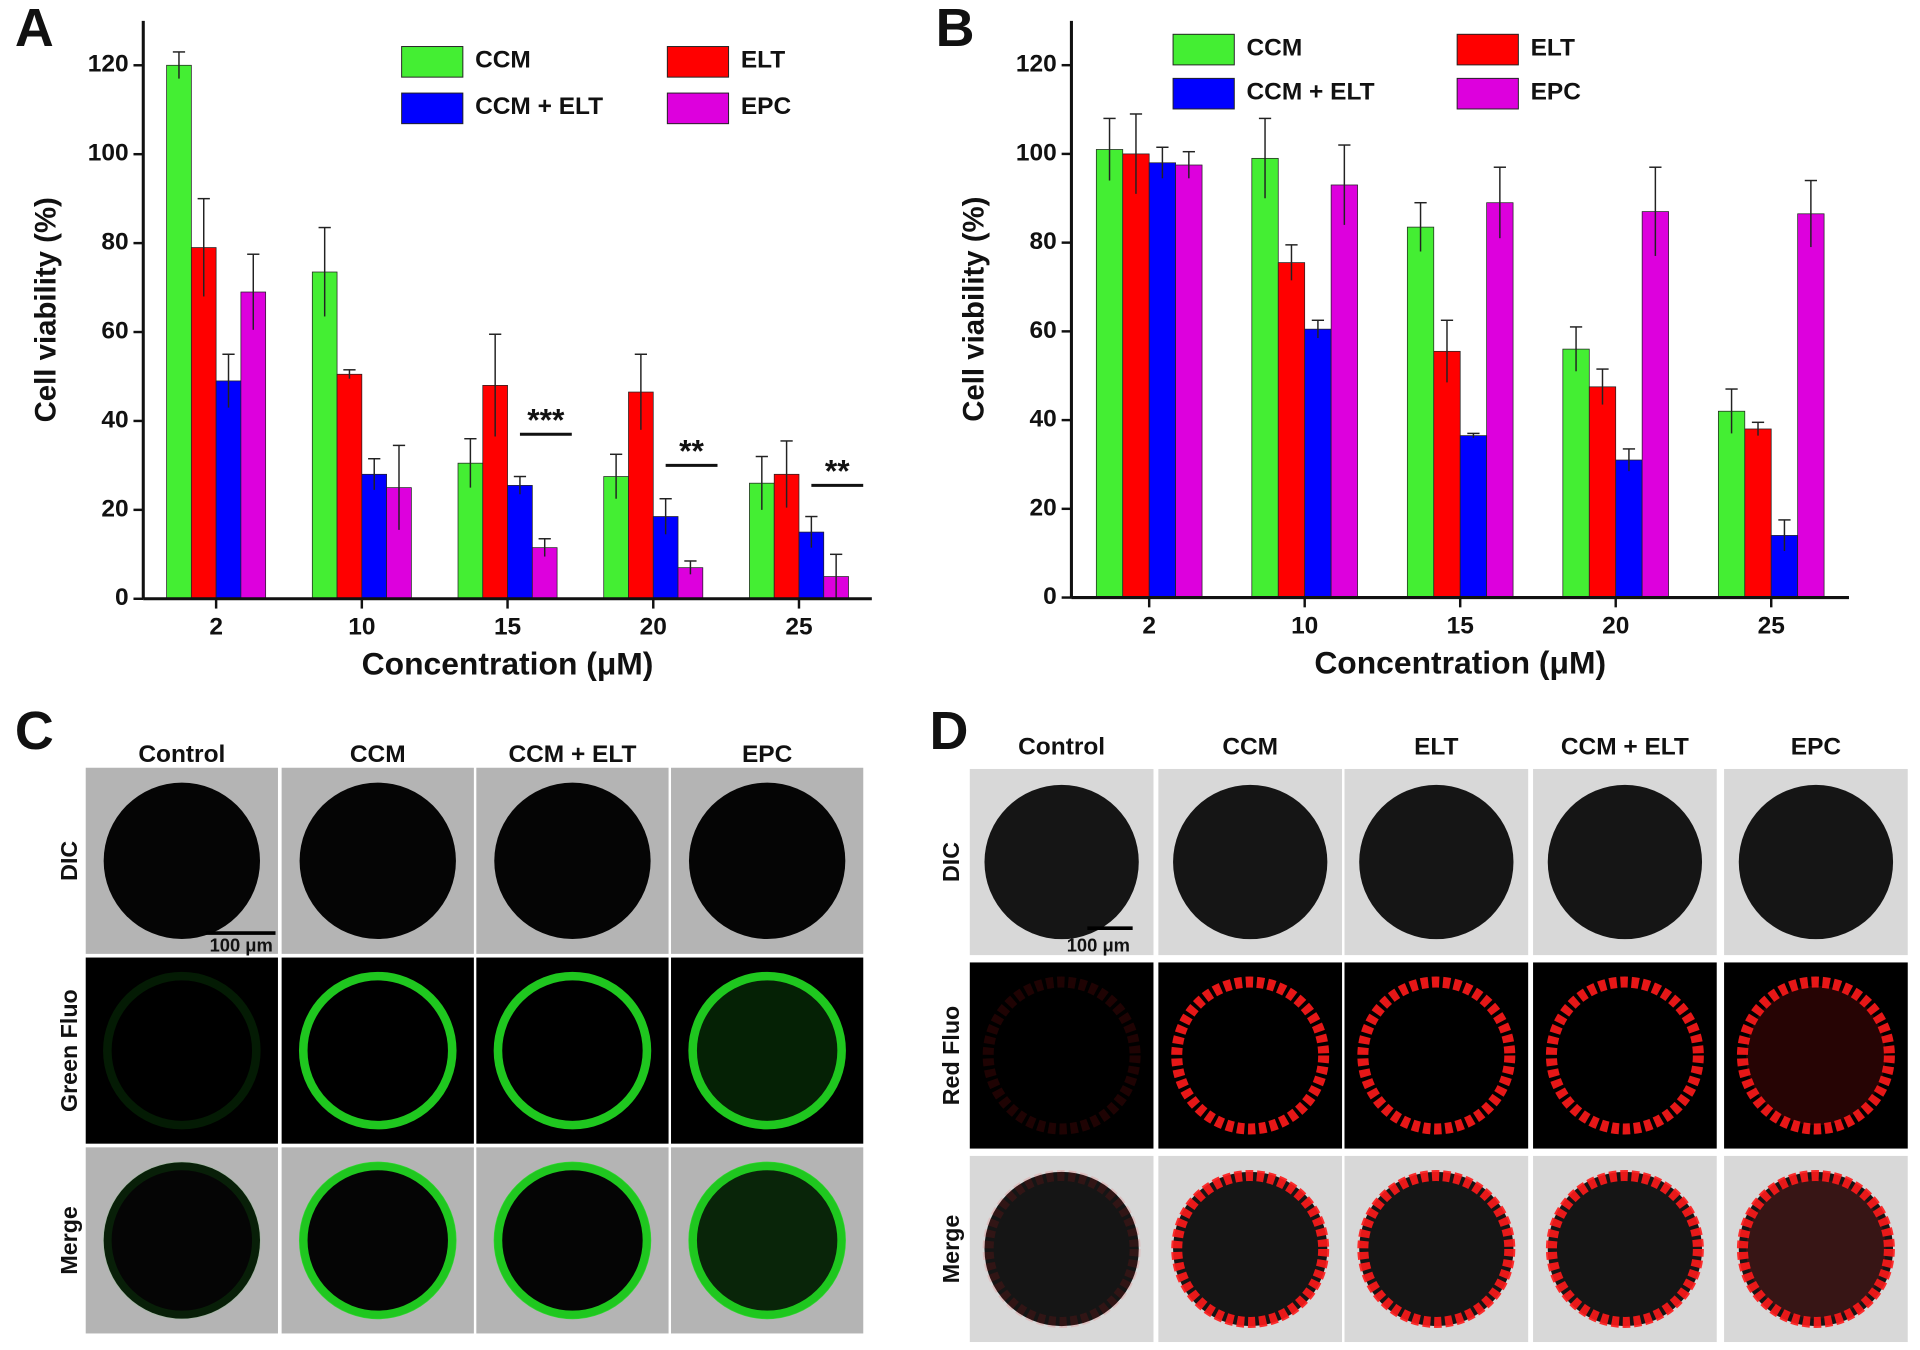 This screenshot has height=1350, width=1920. Describe the element at coordinates (951, 862) in the screenshot. I see `row-label: DIC` at that location.